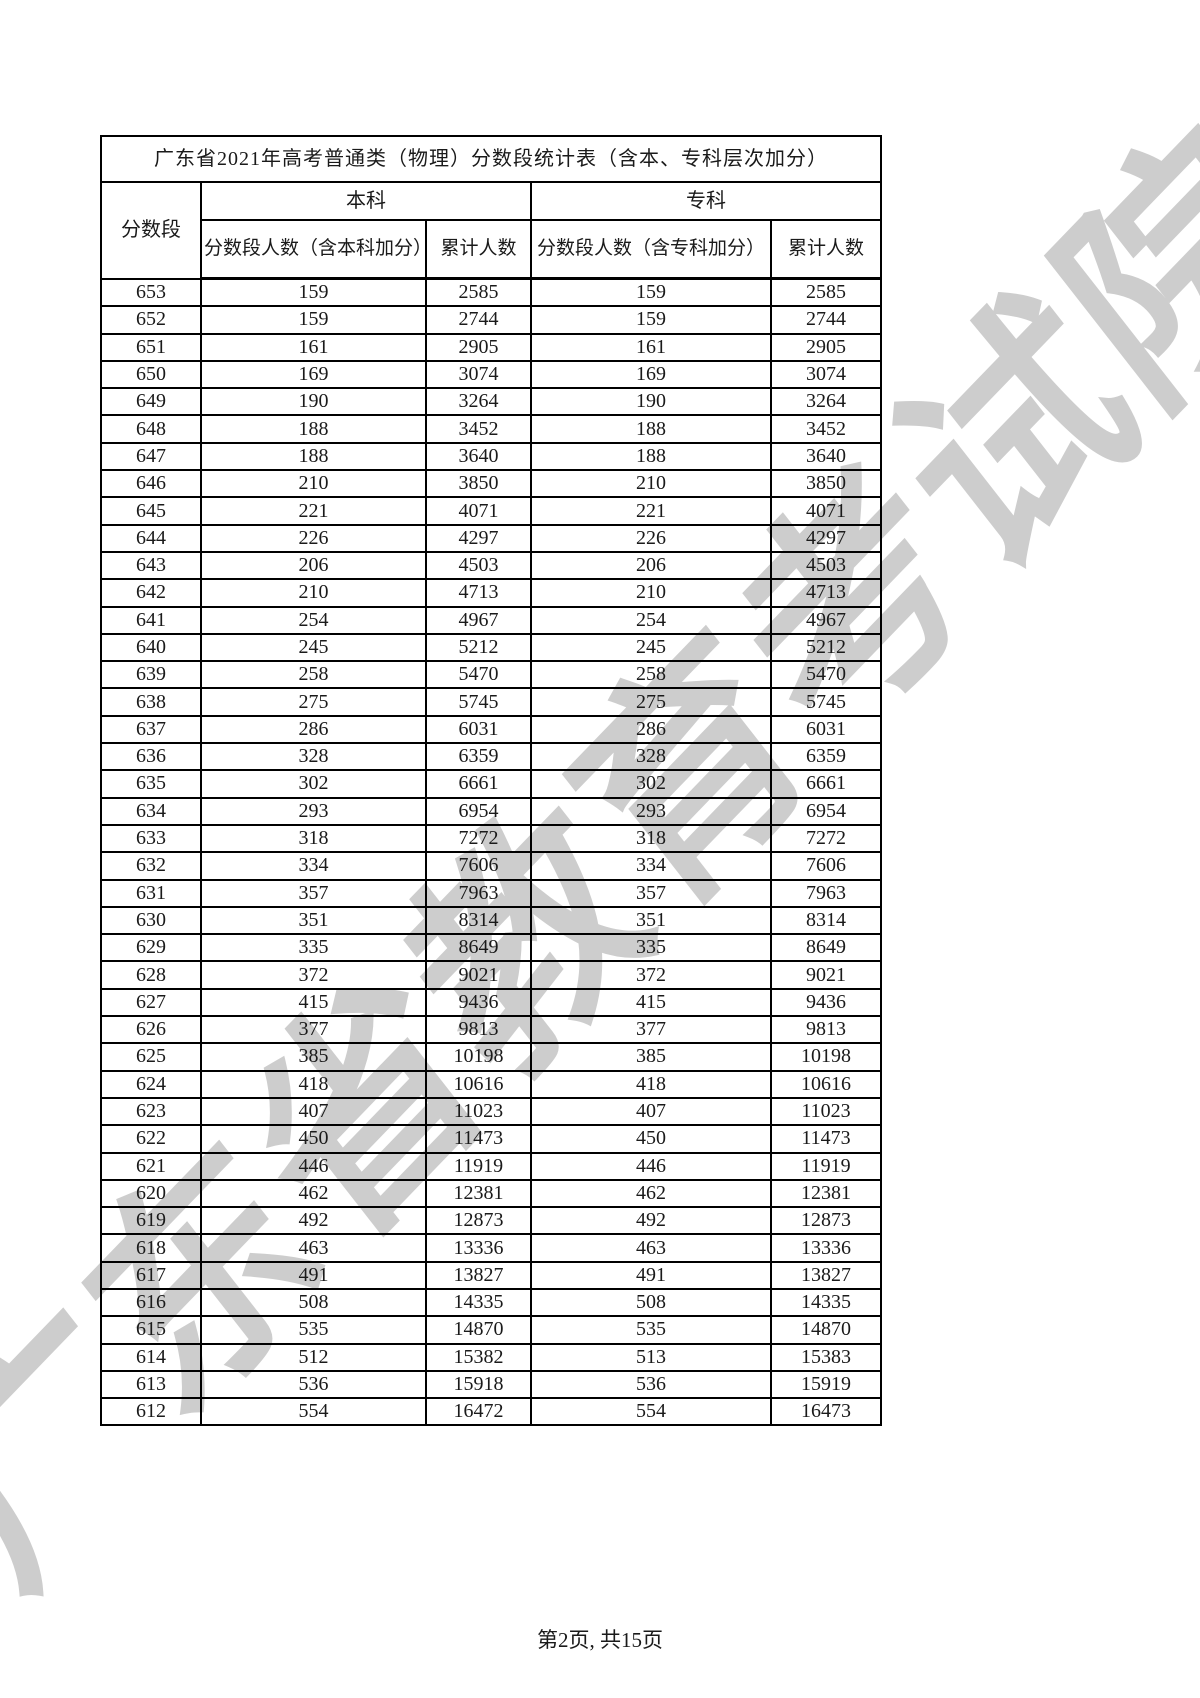 This screenshot has height=1698, width=1200. What do you see at coordinates (478, 866) in the screenshot?
I see `cell-benke-cumulative: 7606` at bounding box center [478, 866].